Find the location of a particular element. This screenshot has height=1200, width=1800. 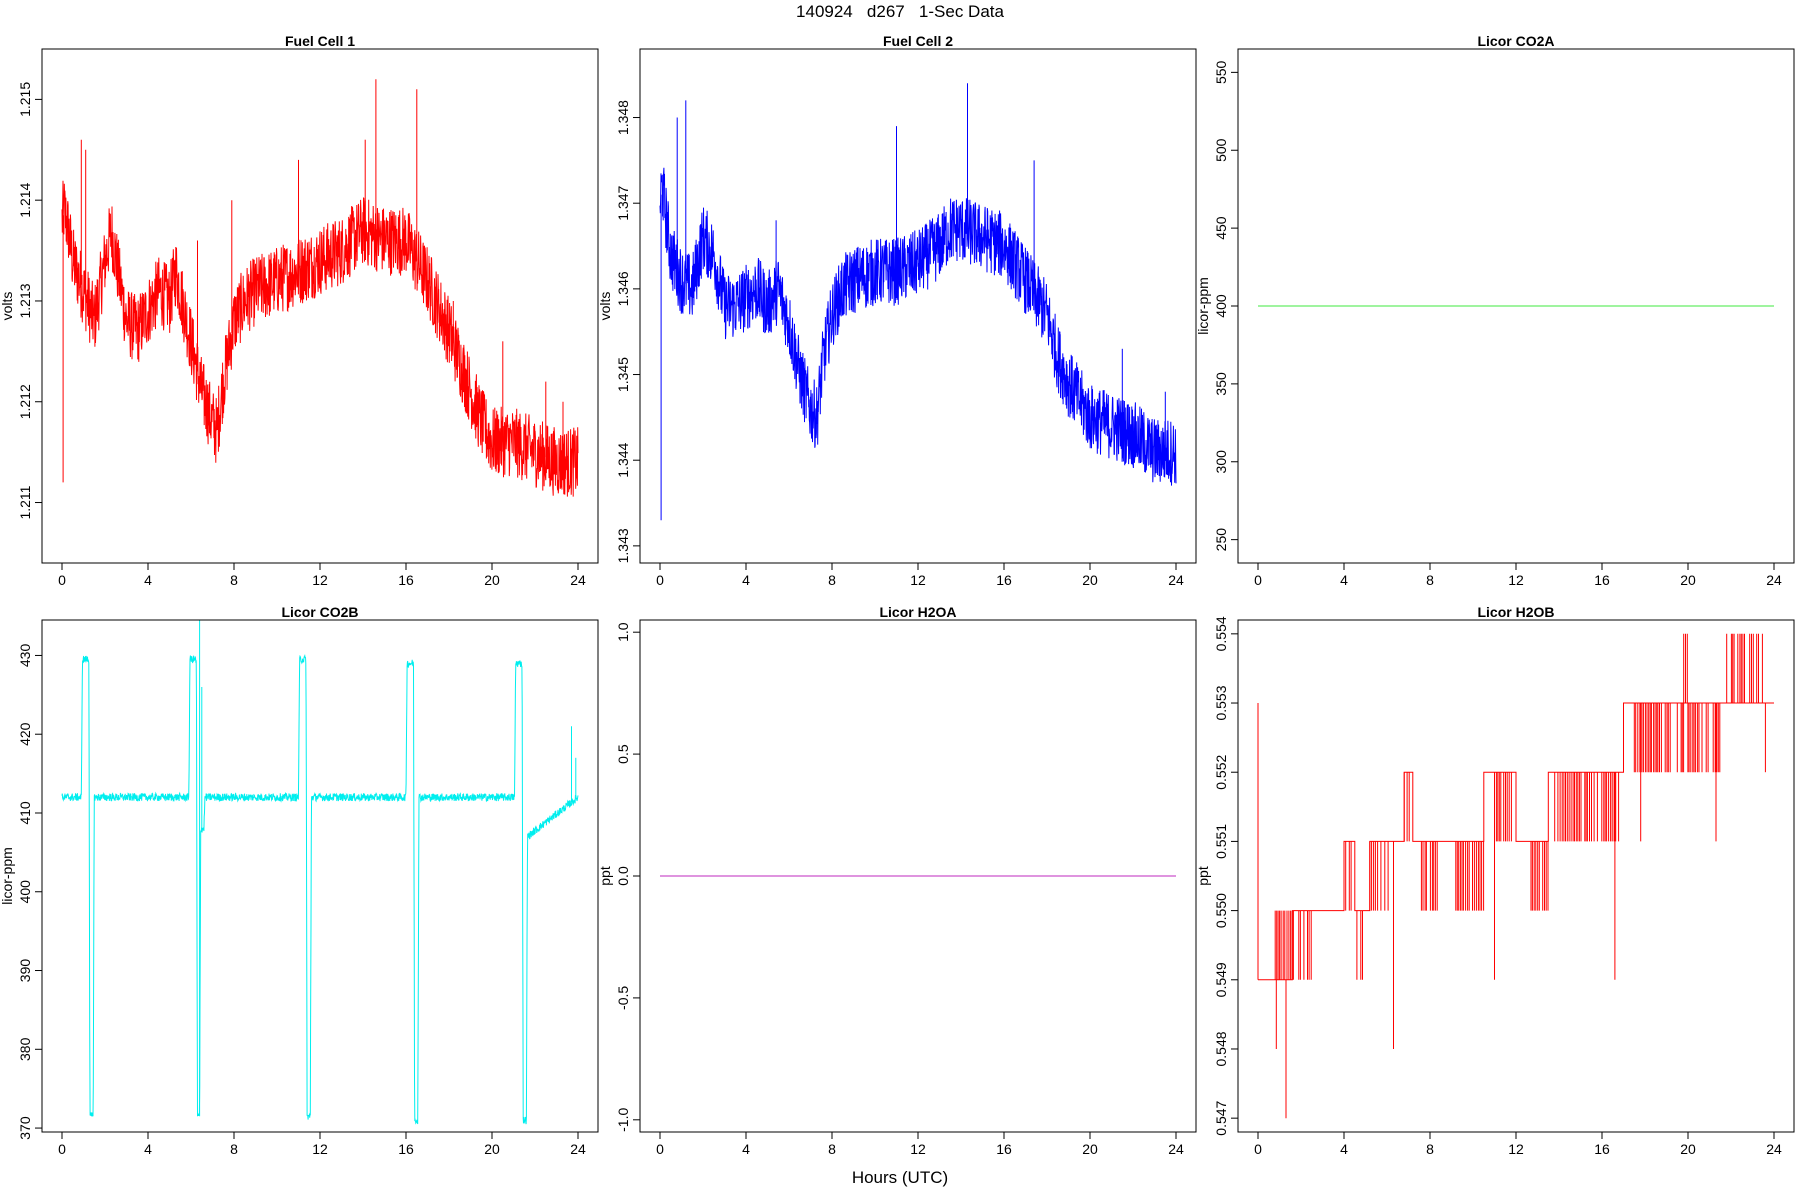

y-tick-label: 1.345 is located at coordinates (623, 374).